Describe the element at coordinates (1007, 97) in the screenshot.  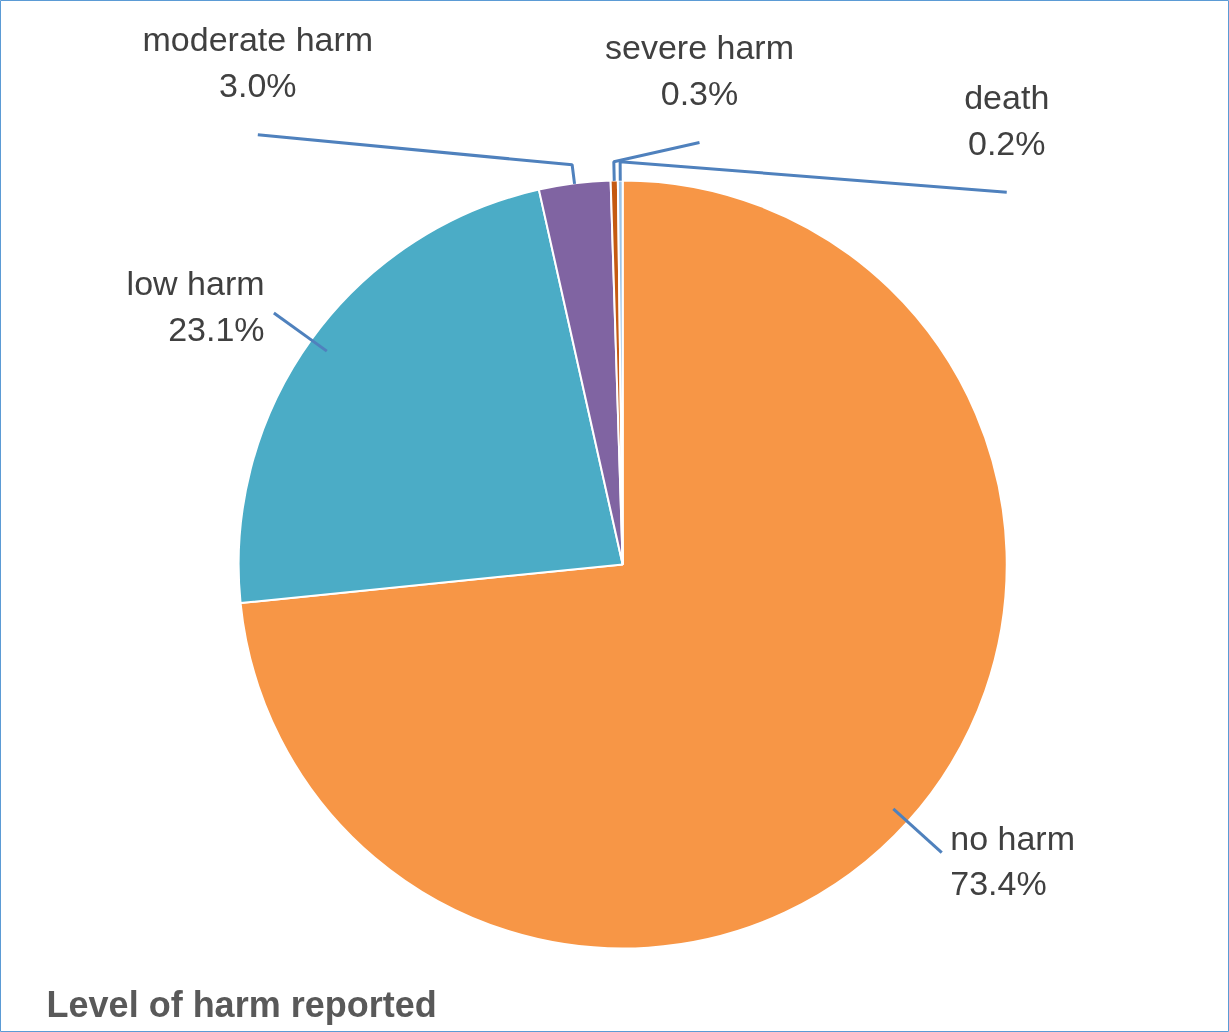
I see `slice-label: death` at that location.